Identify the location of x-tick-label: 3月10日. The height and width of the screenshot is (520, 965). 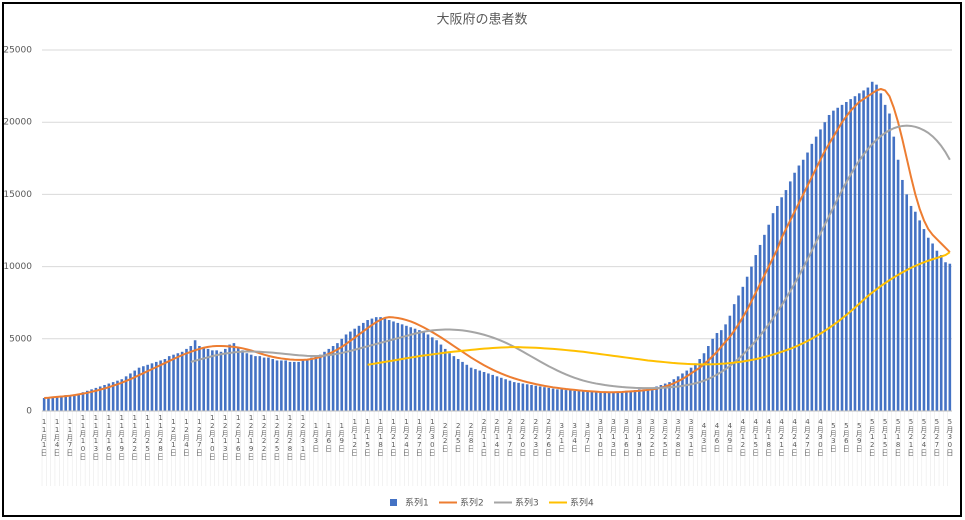
(601, 437).